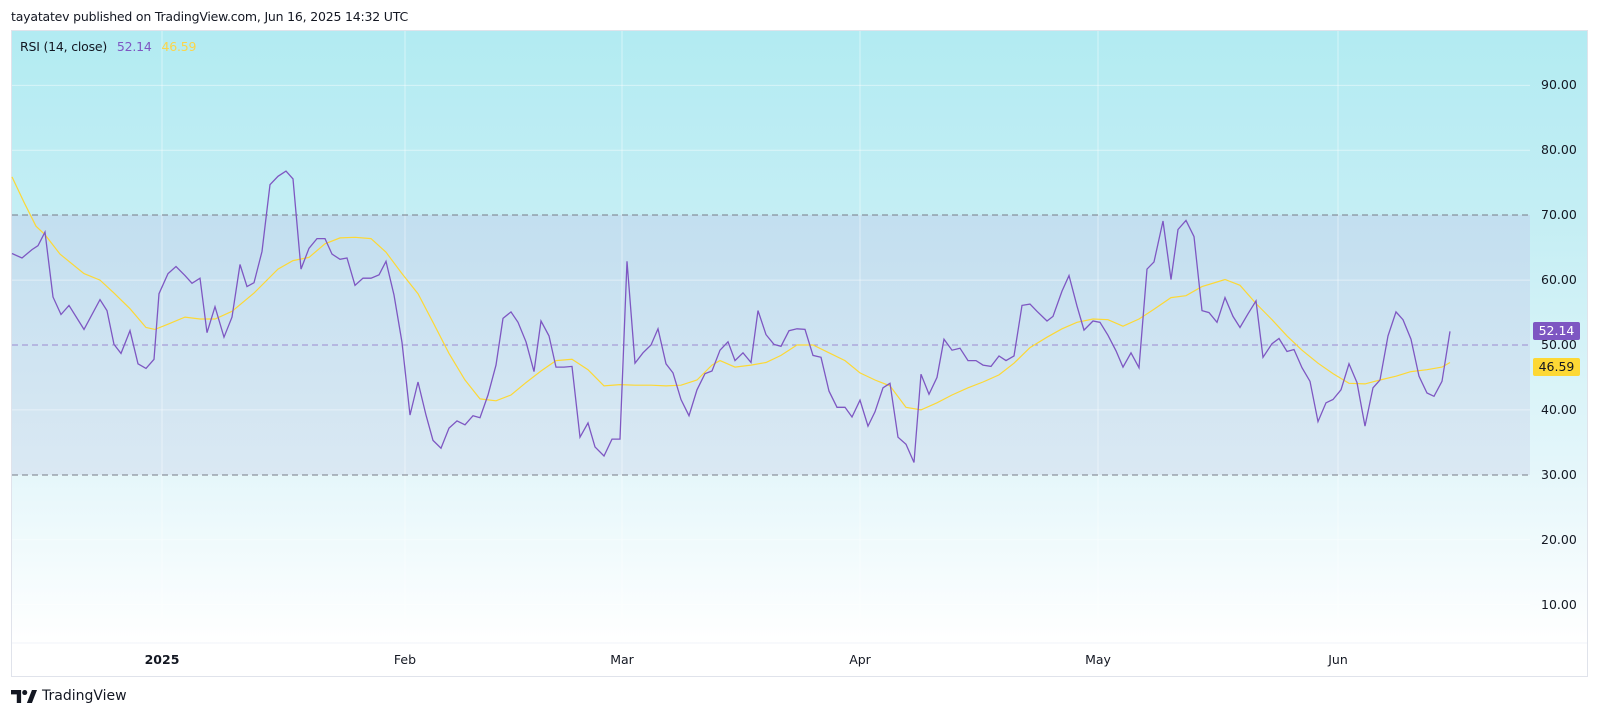 The width and height of the screenshot is (1600, 718). What do you see at coordinates (405, 659) in the screenshot?
I see `x-tick-label: Feb` at bounding box center [405, 659].